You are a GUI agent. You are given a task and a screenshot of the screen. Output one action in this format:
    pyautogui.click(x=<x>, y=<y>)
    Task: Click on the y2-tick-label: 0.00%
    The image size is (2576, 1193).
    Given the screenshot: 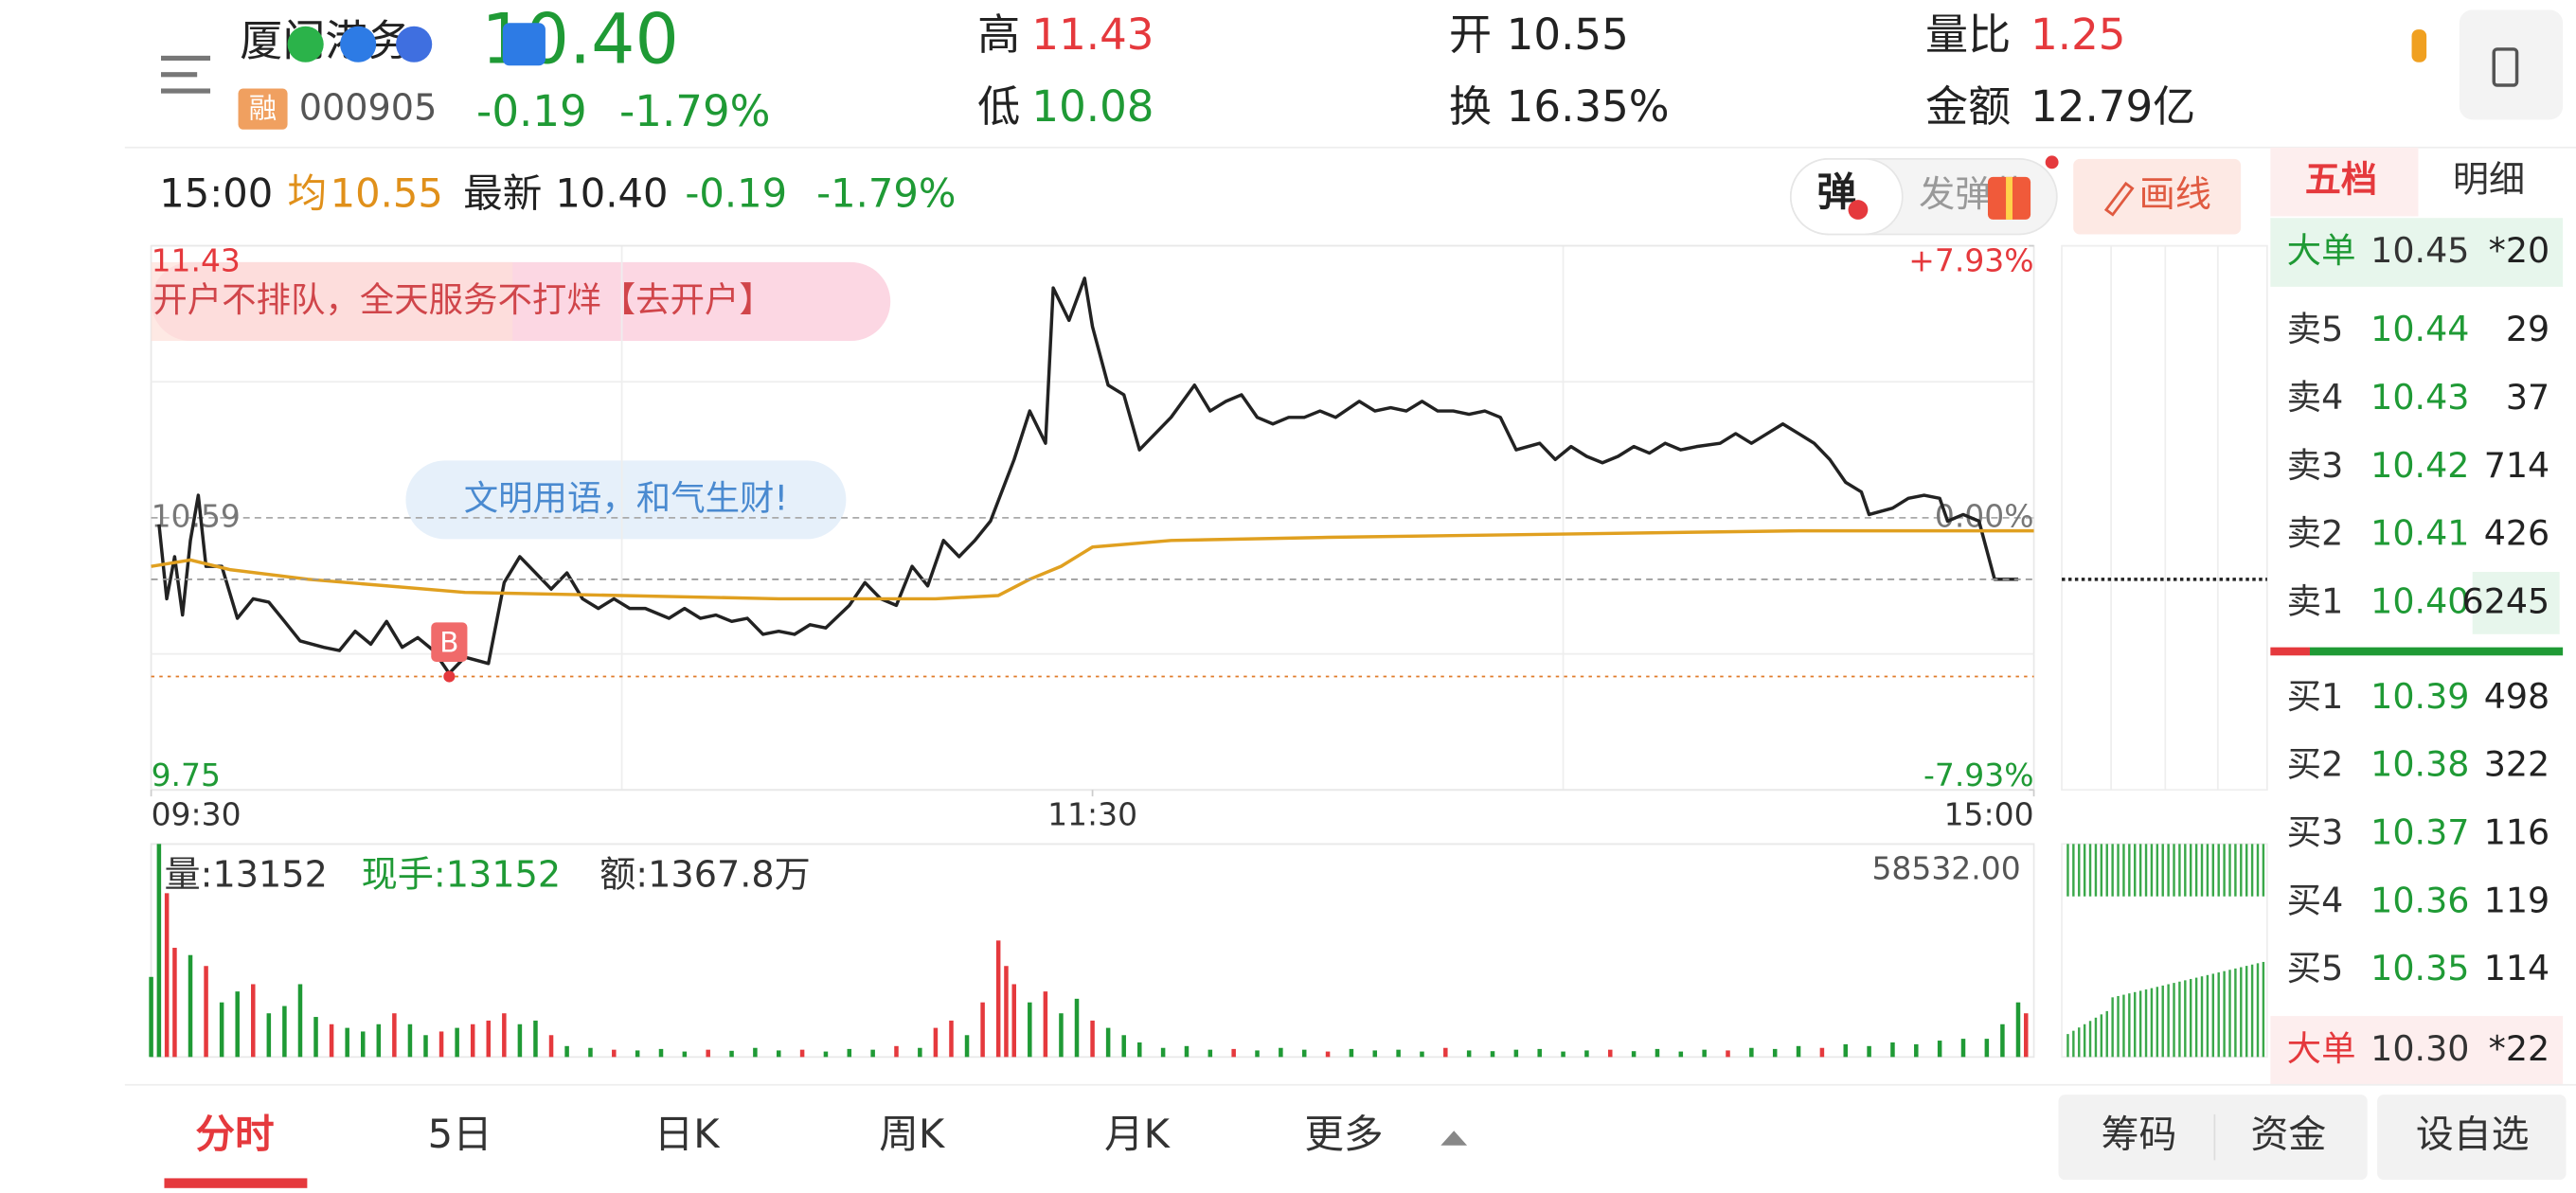 What is the action you would take?
    pyautogui.click(x=1984, y=515)
    